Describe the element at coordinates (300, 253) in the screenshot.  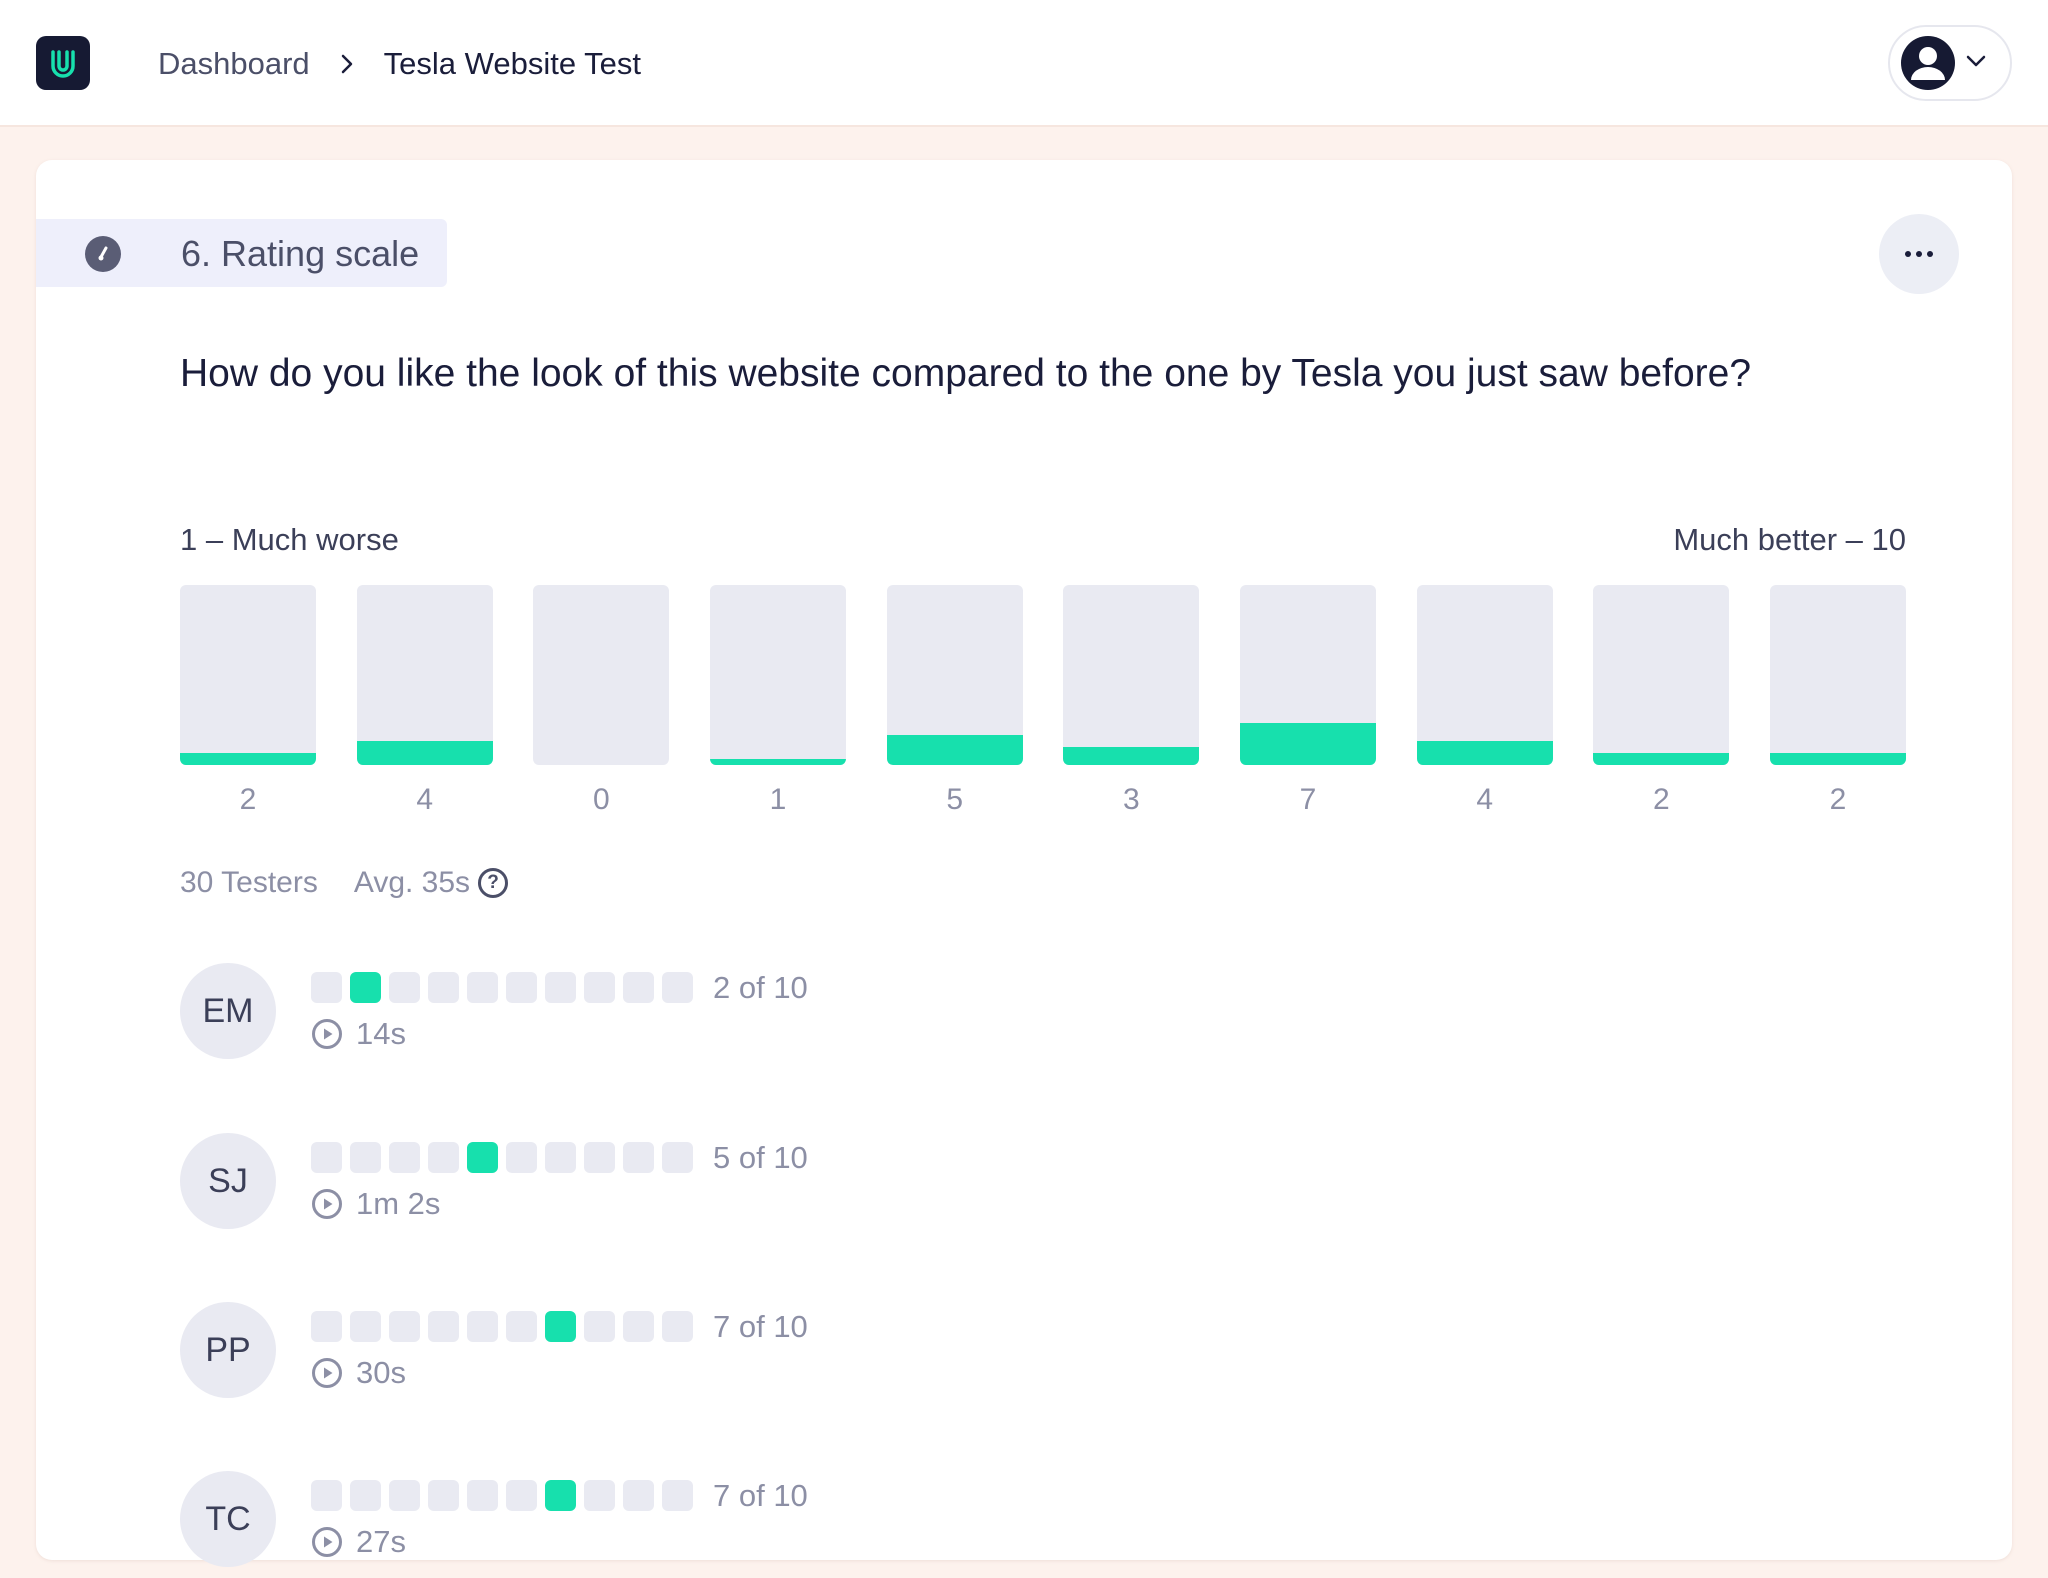
I see `section-title: 6. Rating scale` at that location.